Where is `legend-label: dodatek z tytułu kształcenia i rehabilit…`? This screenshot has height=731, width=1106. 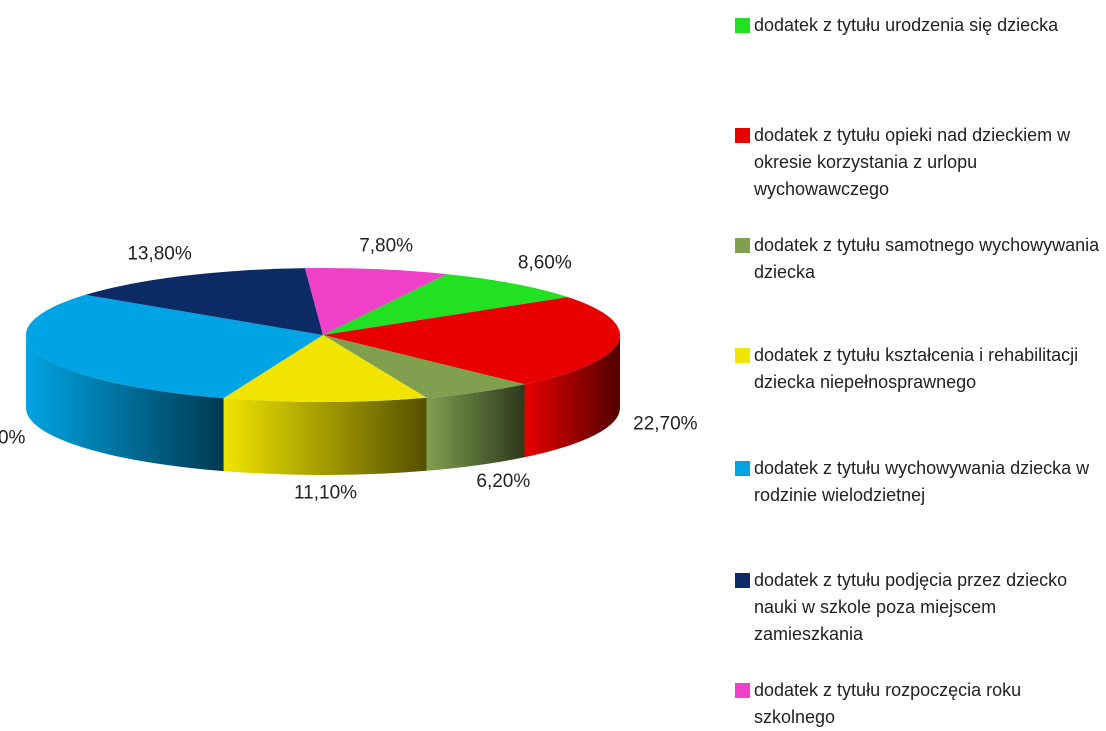
legend-label: dodatek z tytułu kształcenia i rehabilit… is located at coordinates (916, 368).